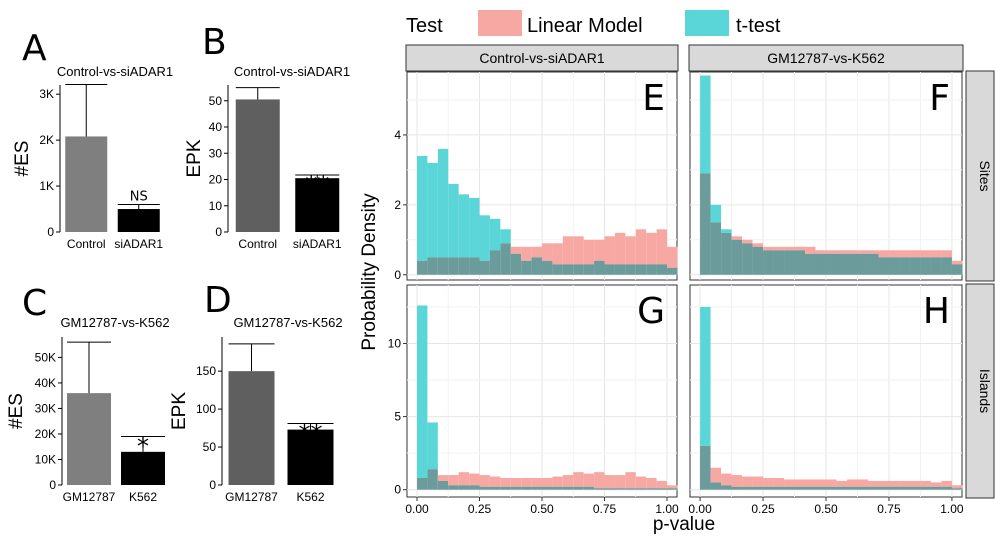 The width and height of the screenshot is (1000, 544). I want to click on x-tick-label: 1.00, so click(667, 509).